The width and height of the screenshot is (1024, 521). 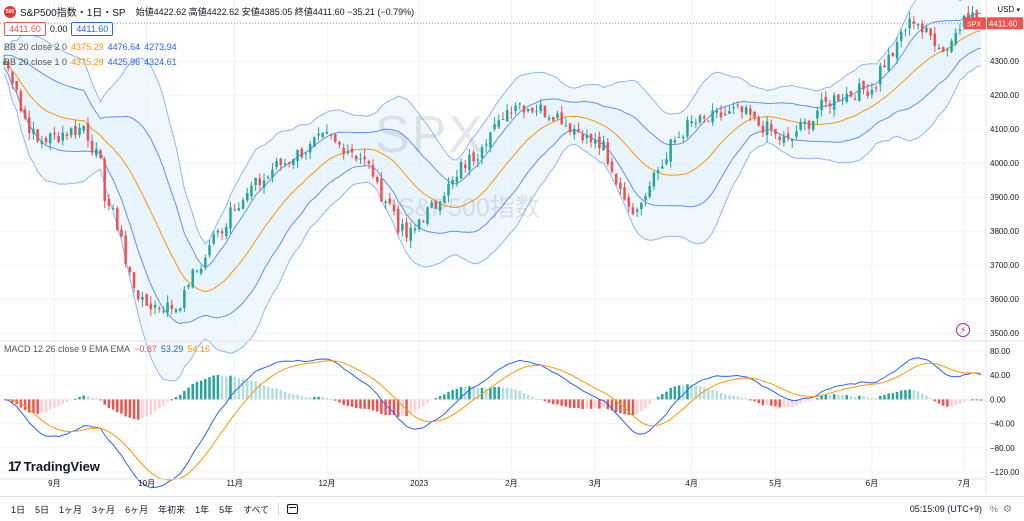 I want to click on sell-price-button: 4411.60, so click(x=25, y=29).